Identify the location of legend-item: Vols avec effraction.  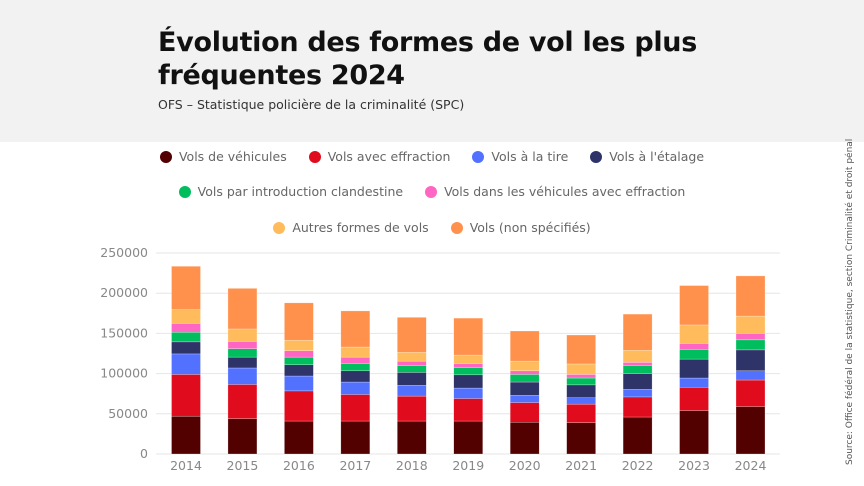
(379, 156).